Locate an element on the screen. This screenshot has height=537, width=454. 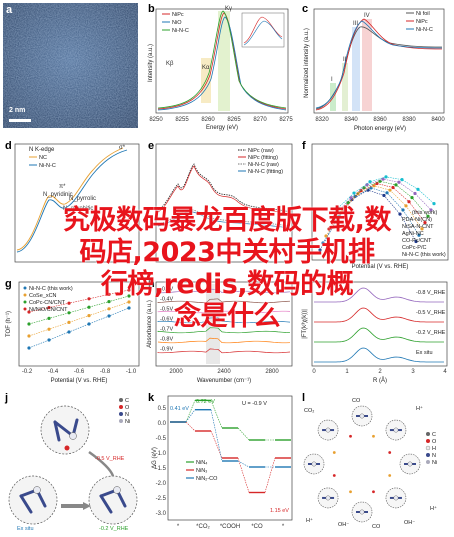
h-trace-label: -0.6V is located at coordinates (166, 320).